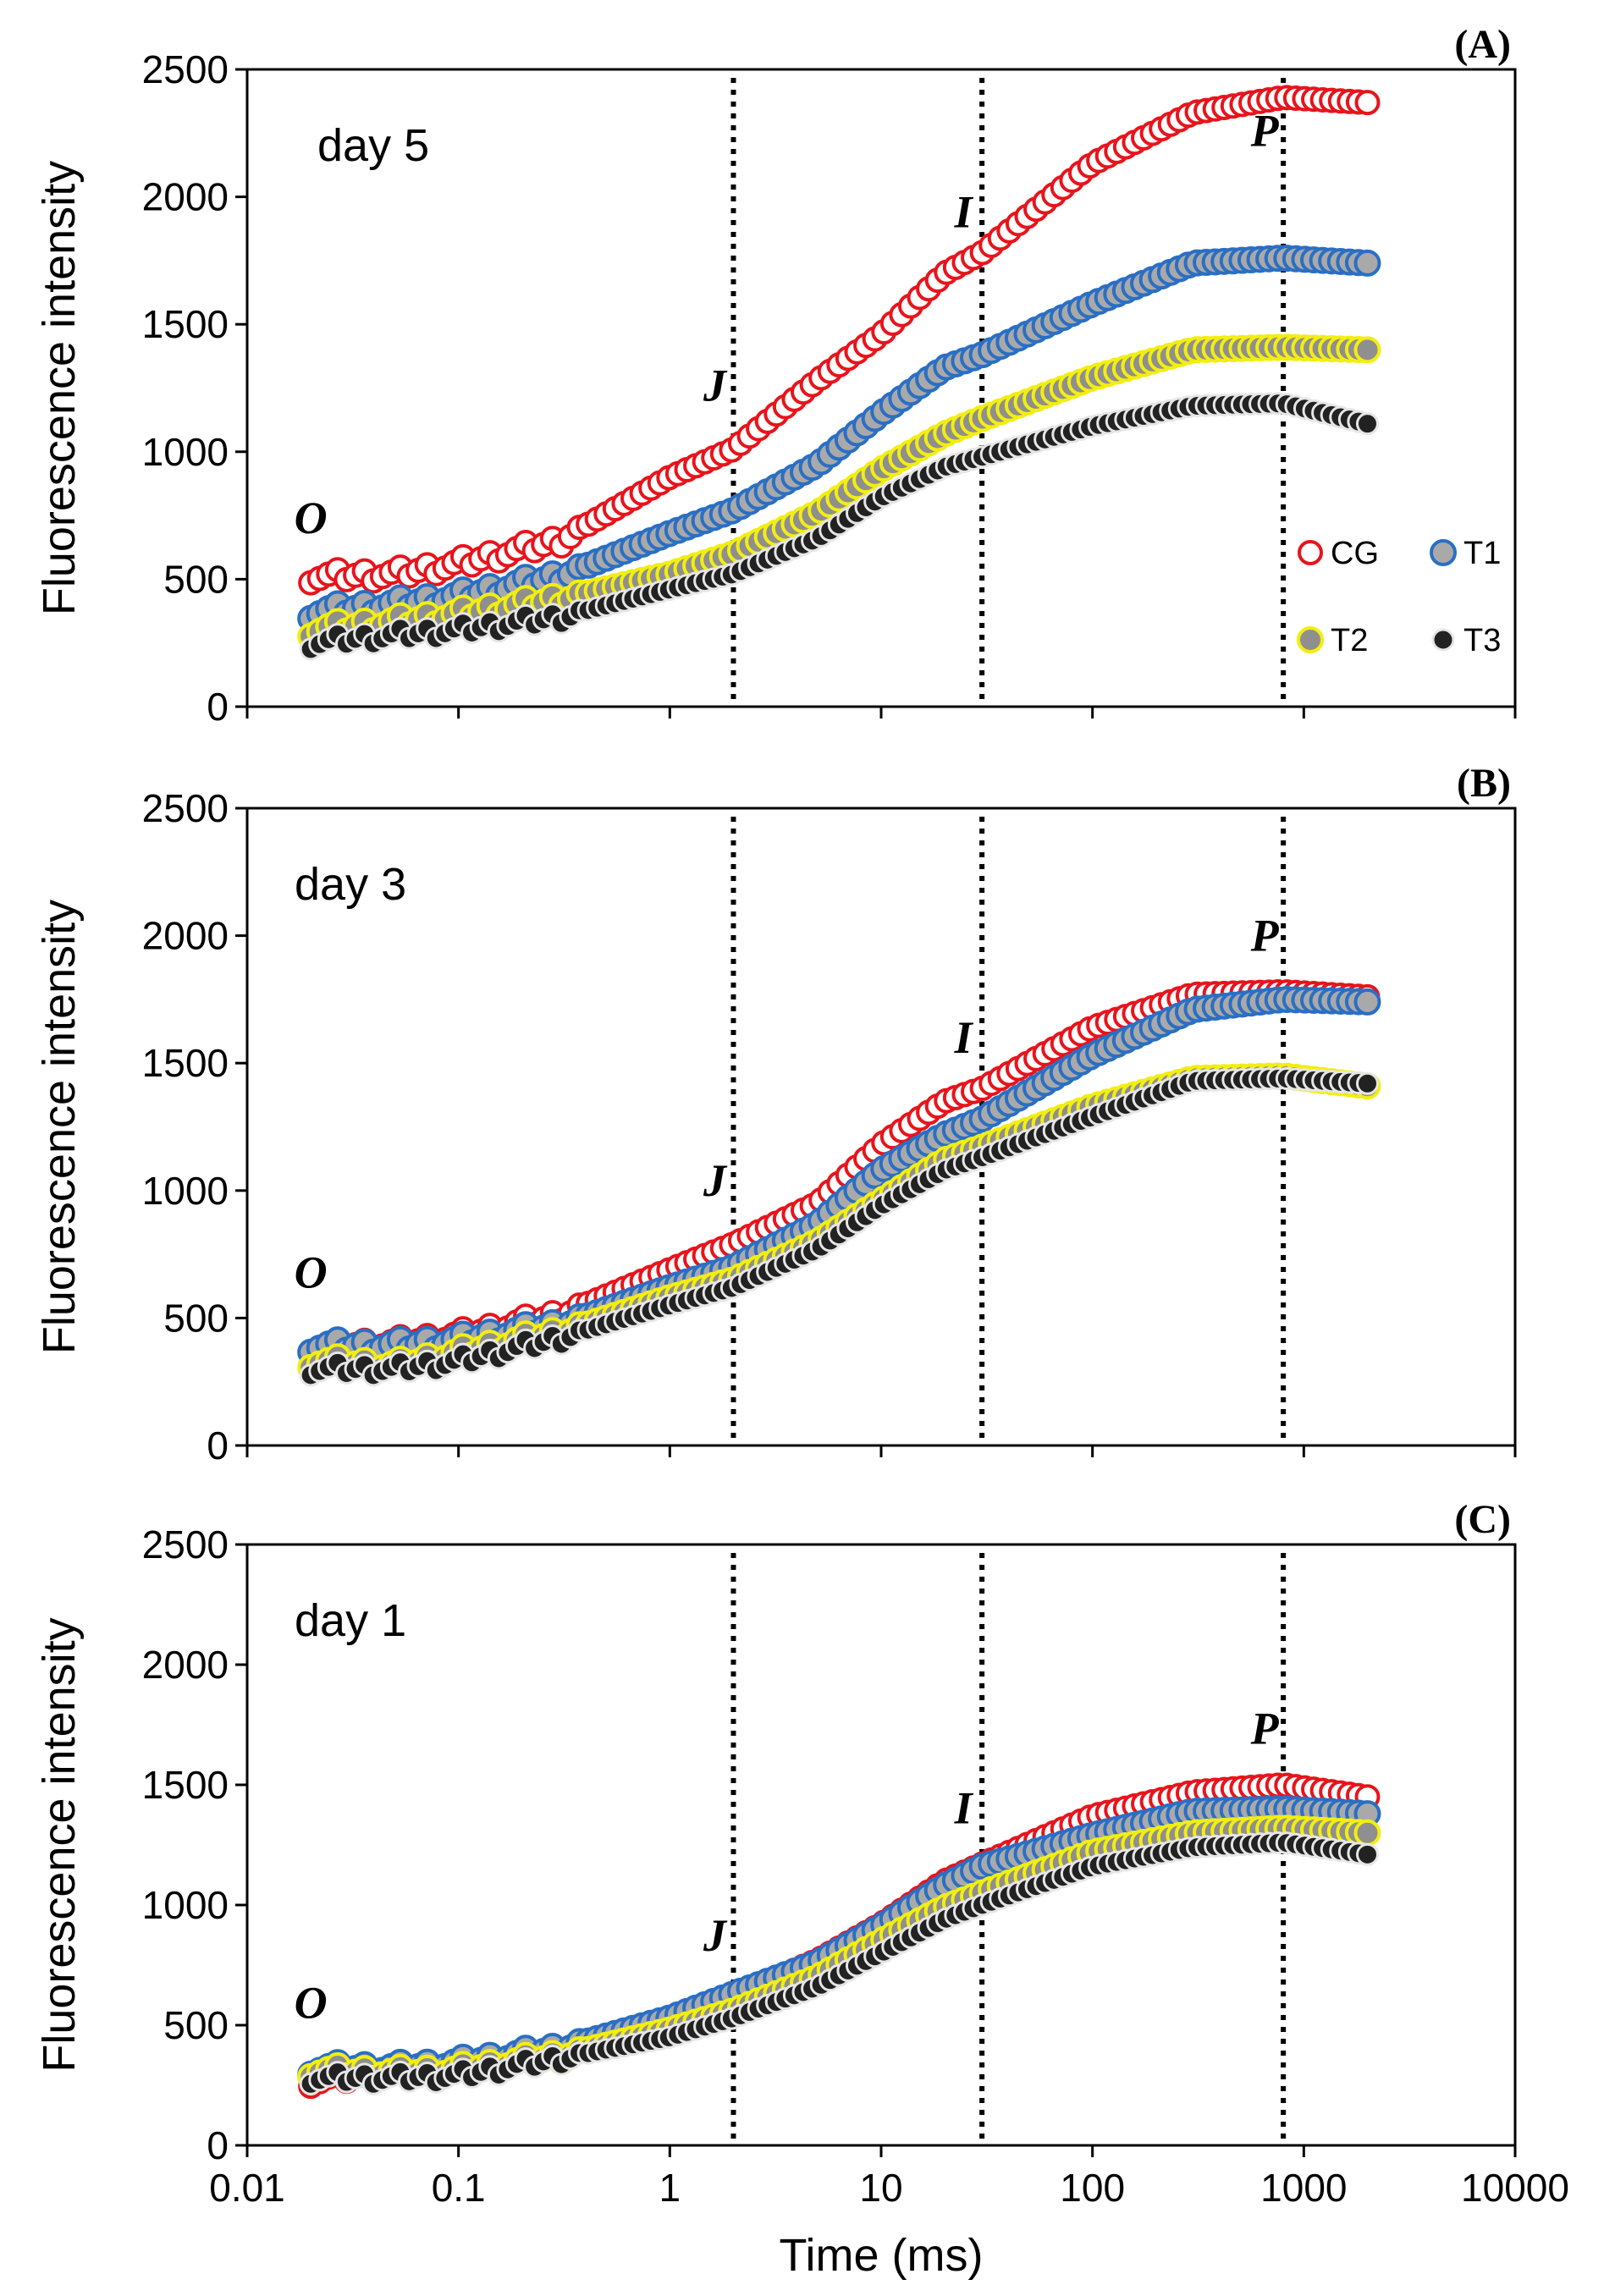  I want to click on legend: CG T1 T2 T3, so click(1399, 597).